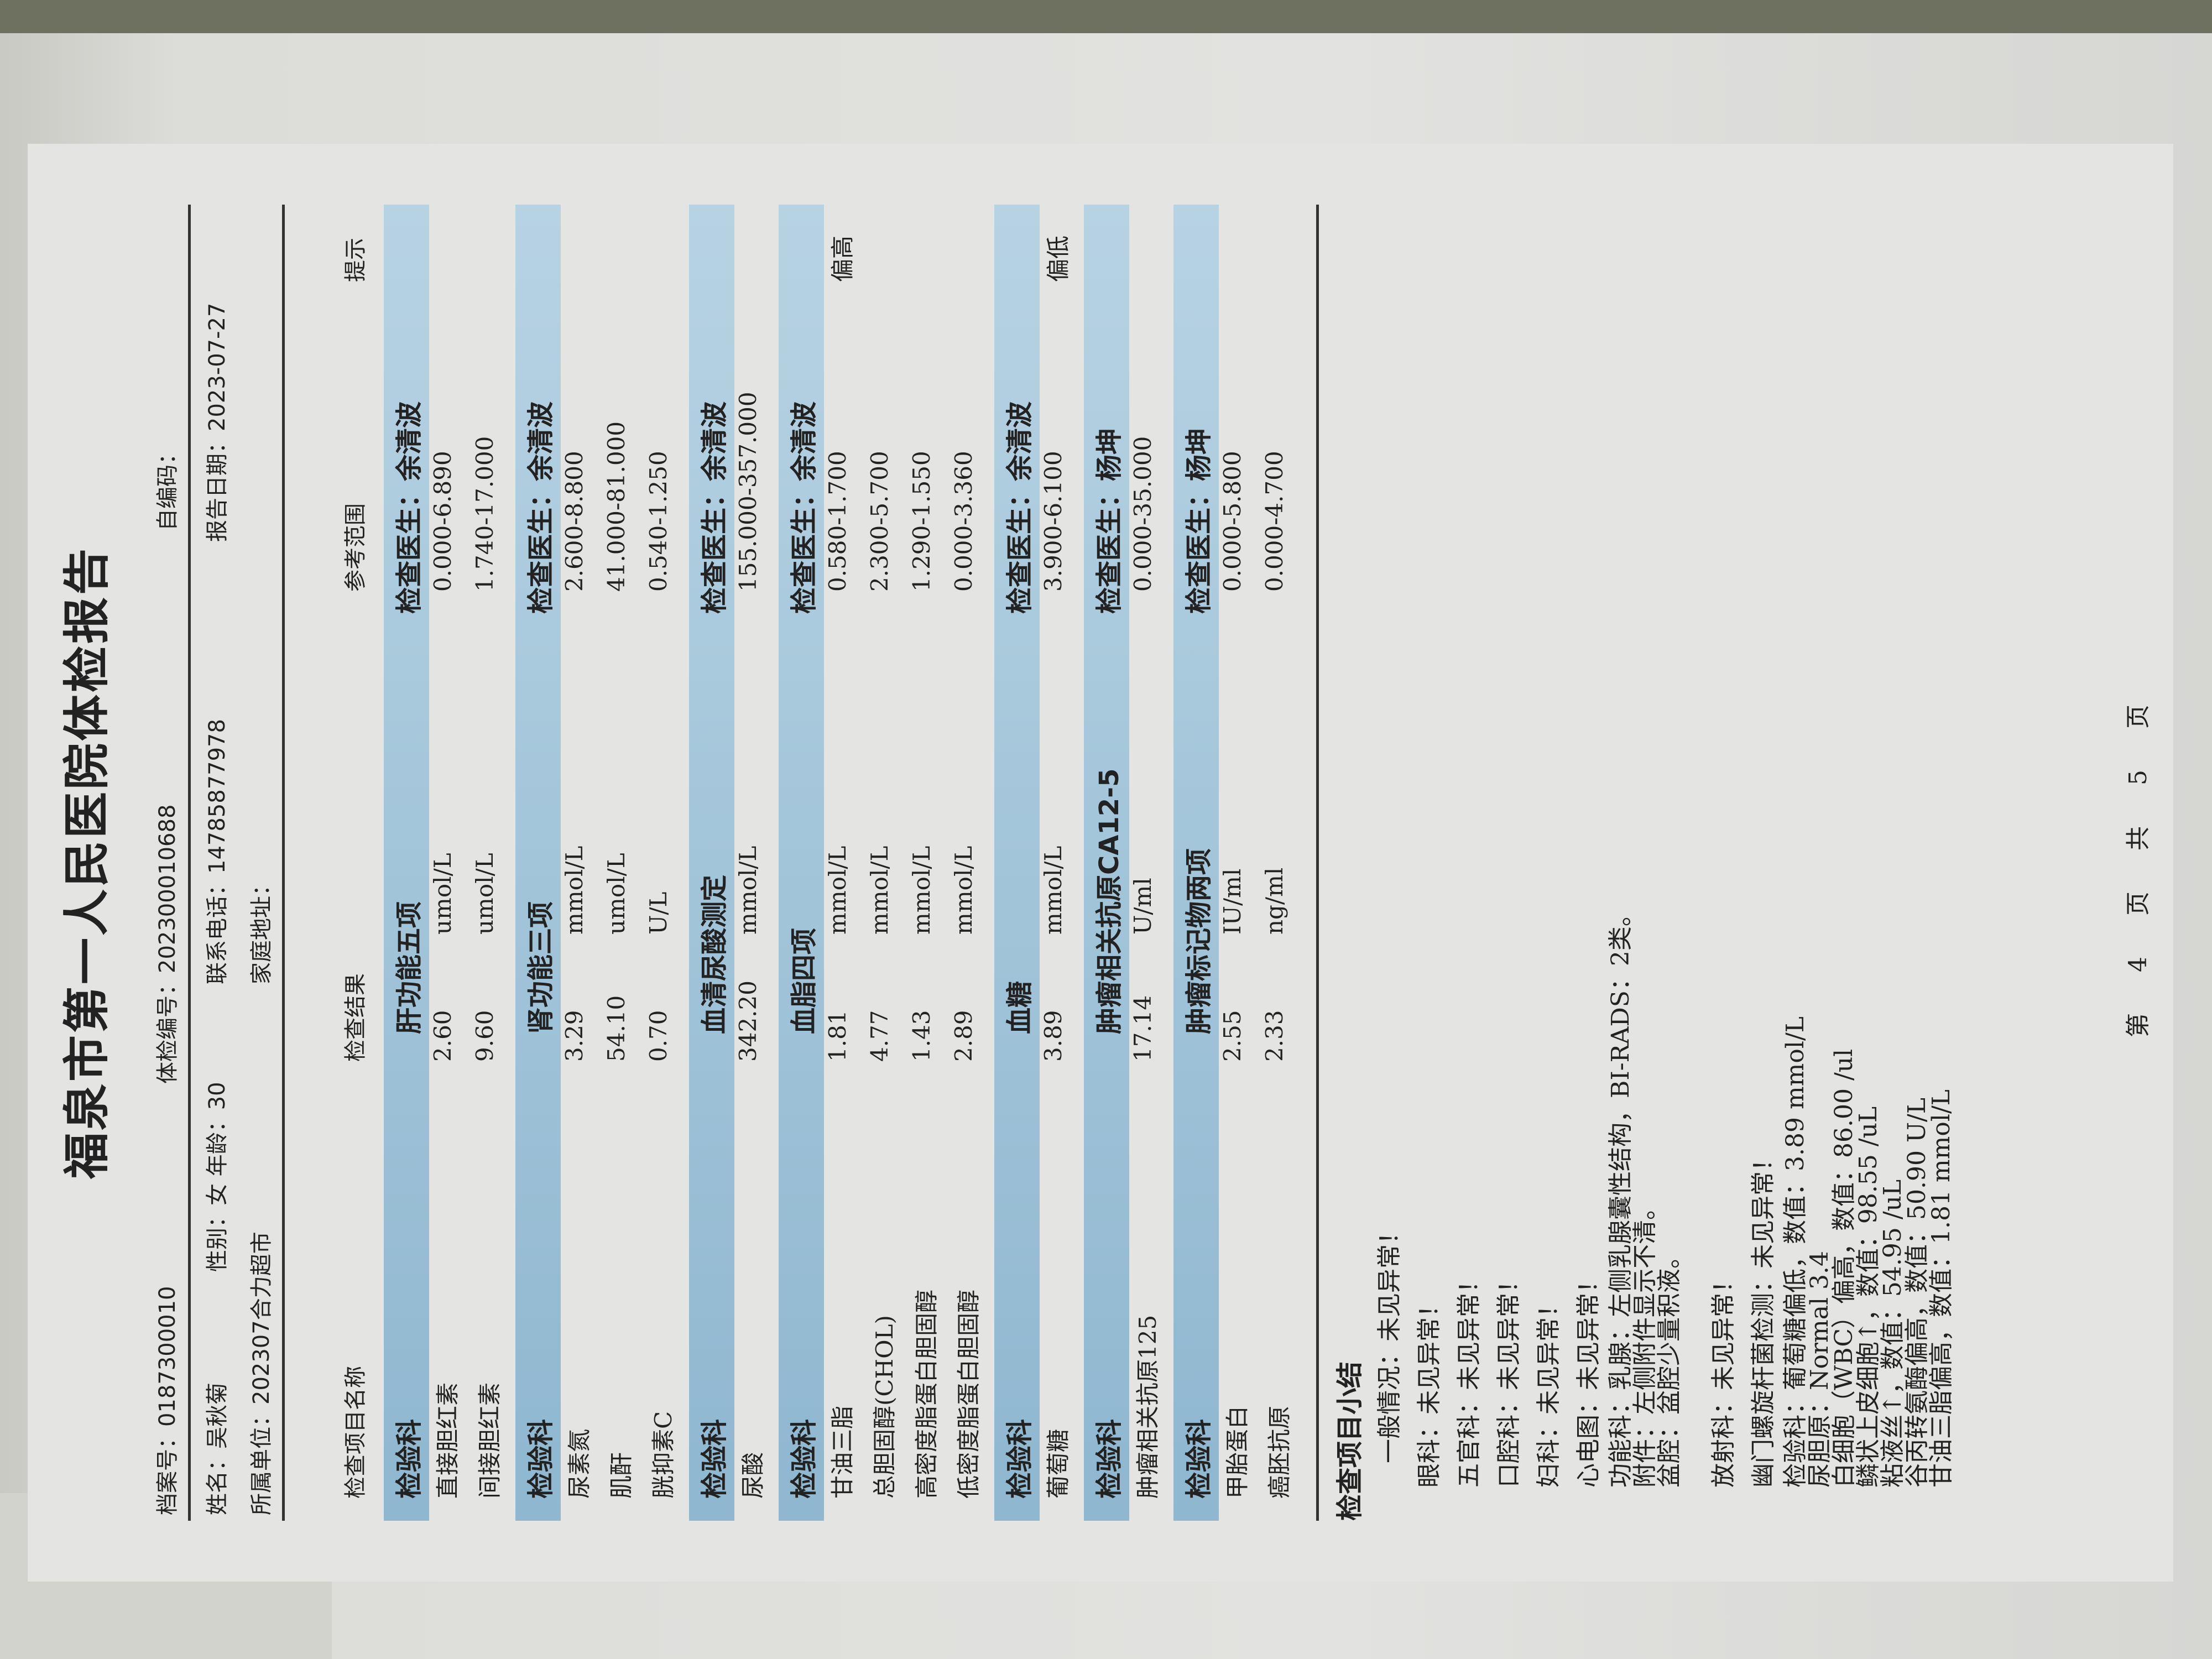 The height and width of the screenshot is (1659, 2212). What do you see at coordinates (1150, 863) in the screenshot?
I see `table-row: 肿瘤相关抗原125 17.14 U/ml 0.000-35.000` at bounding box center [1150, 863].